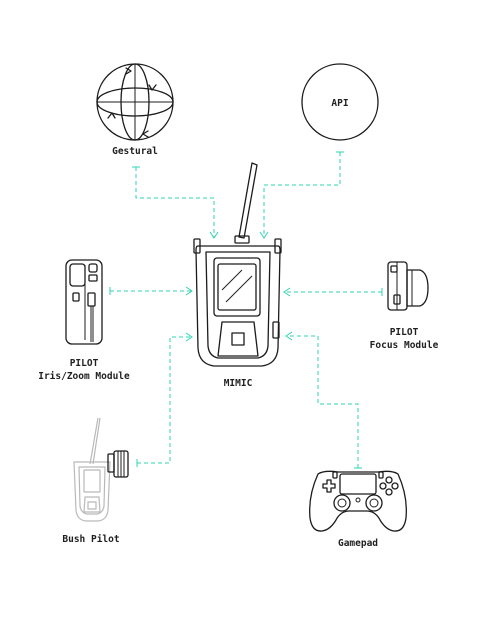 The image size is (489, 637). Describe the element at coordinates (238, 383) in the screenshot. I see `mimic-label: MIMIC` at that location.